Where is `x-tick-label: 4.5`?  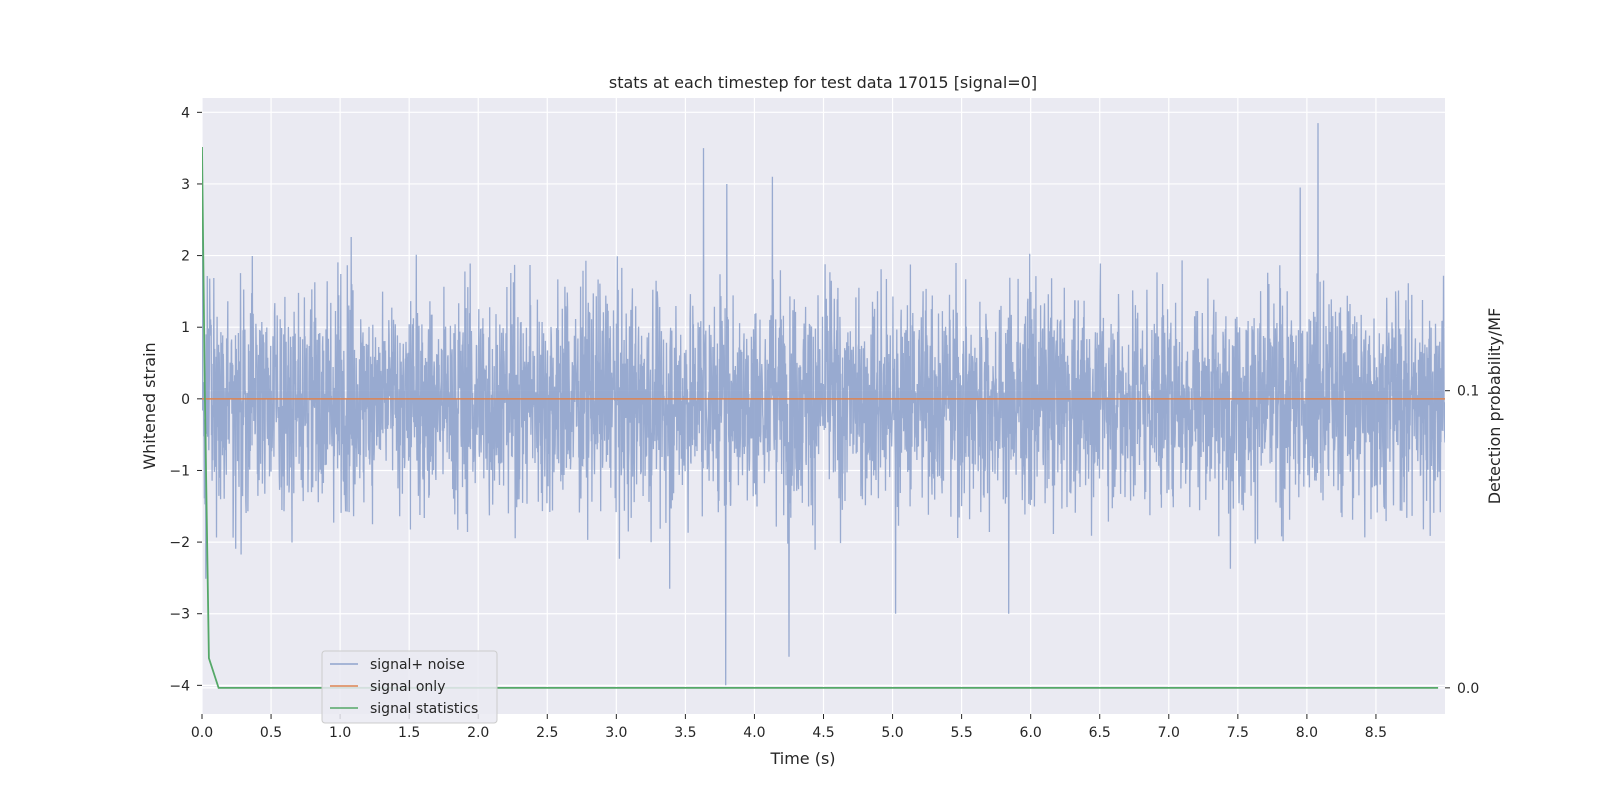
x-tick-label: 4.5 is located at coordinates (823, 733).